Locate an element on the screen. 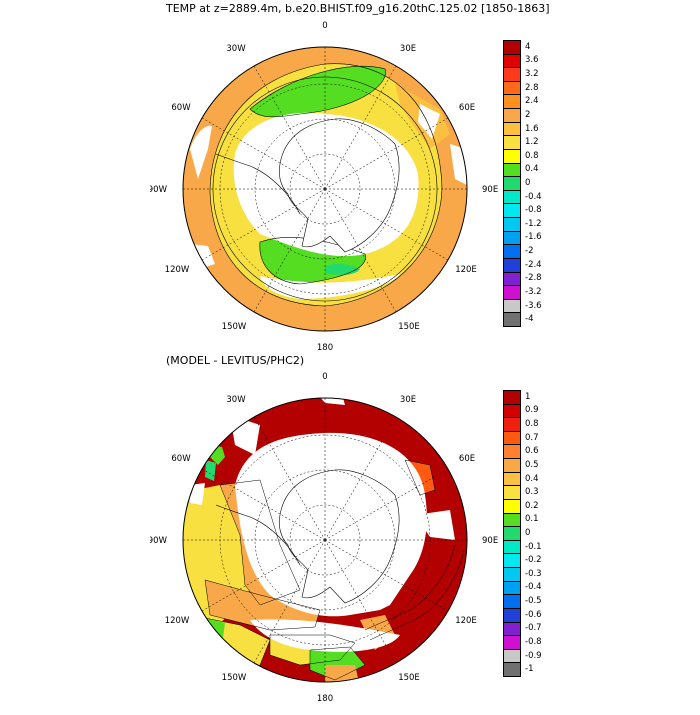 The width and height of the screenshot is (700, 715). colorbar-label: -3.6 is located at coordinates (533, 305).